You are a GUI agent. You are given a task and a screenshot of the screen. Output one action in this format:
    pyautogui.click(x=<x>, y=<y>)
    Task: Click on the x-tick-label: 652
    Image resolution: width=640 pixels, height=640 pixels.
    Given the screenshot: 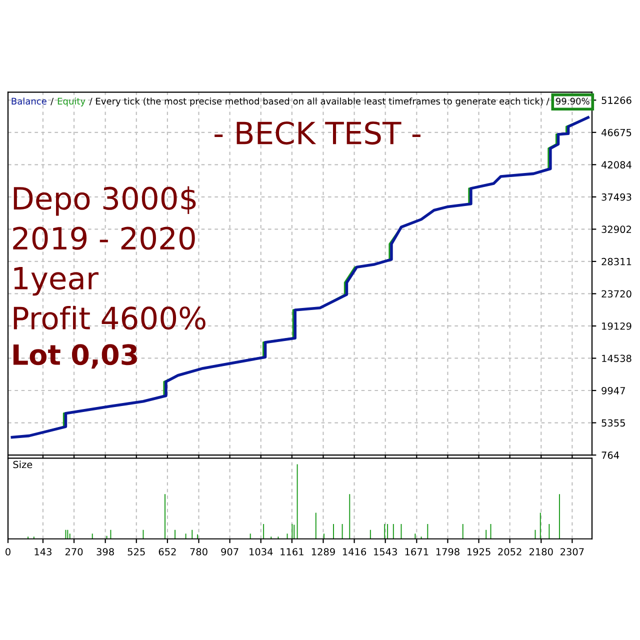 What is the action you would take?
    pyautogui.click(x=167, y=552)
    